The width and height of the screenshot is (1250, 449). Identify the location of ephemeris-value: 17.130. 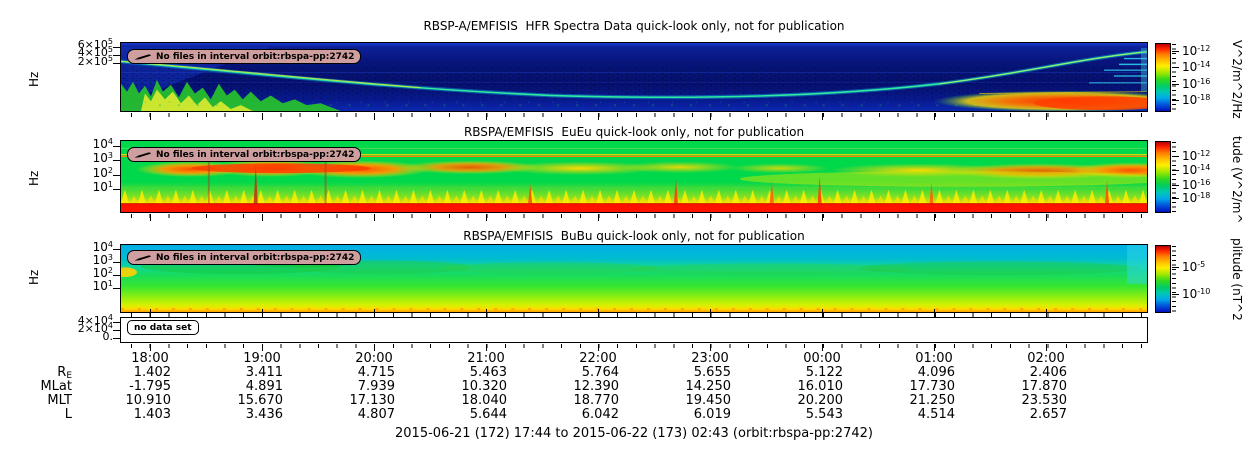
(372, 400).